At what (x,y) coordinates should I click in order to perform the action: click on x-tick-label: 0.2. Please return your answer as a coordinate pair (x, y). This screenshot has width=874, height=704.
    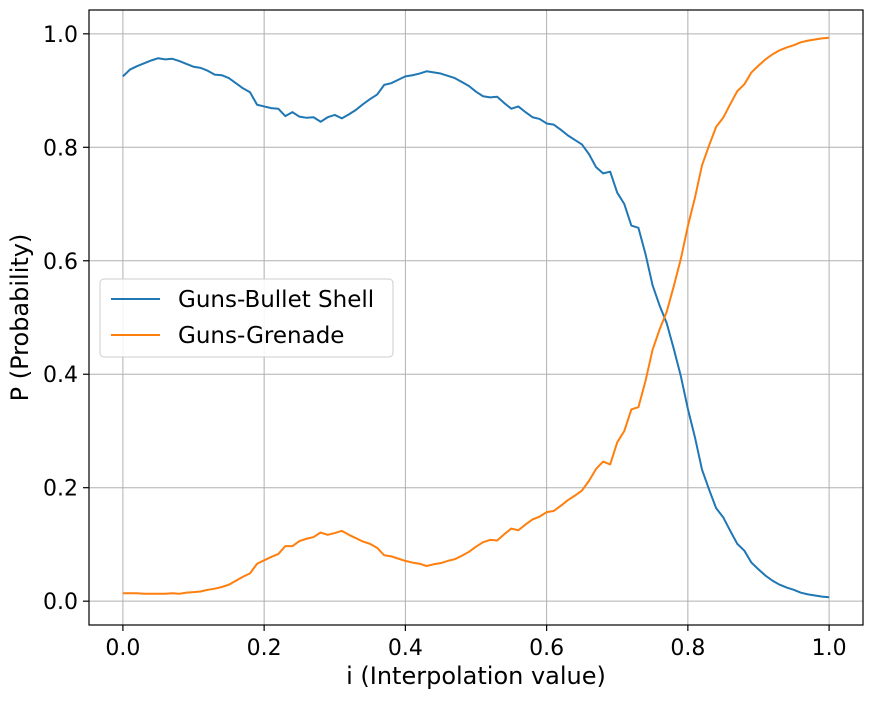
    Looking at the image, I should click on (264, 648).